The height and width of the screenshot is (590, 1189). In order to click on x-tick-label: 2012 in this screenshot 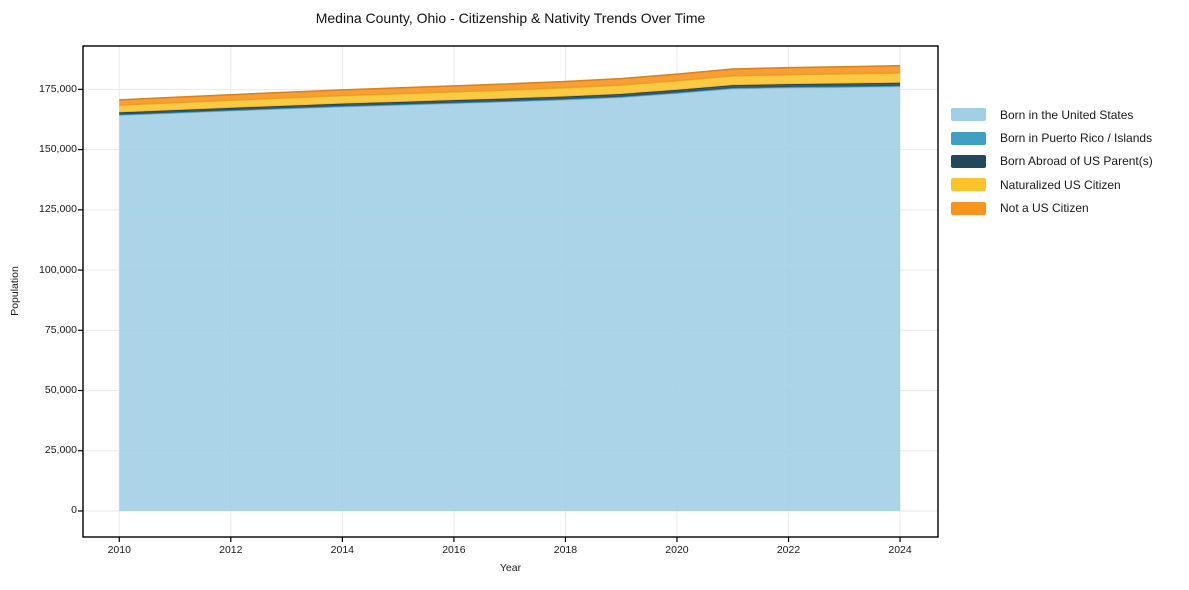, I will do `click(231, 550)`.